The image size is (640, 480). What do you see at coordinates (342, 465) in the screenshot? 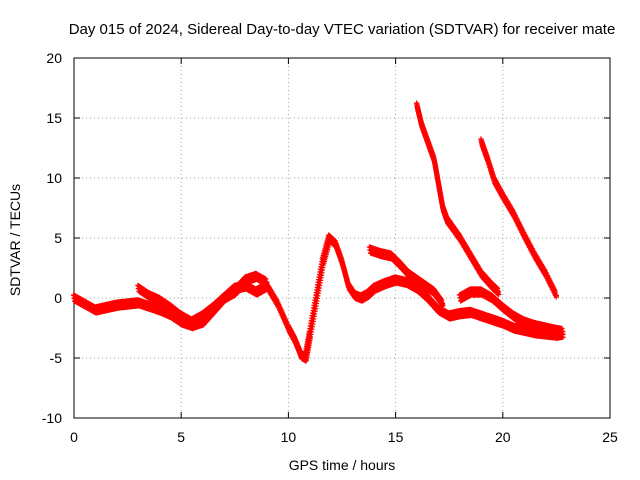
I see `x-axis-label: GPS time / hours` at bounding box center [342, 465].